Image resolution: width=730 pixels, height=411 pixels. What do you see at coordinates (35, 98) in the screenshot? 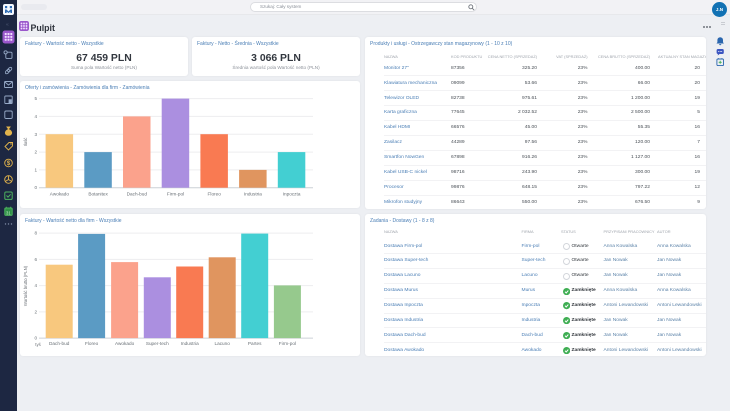
I see `svg-text: 5` at bounding box center [35, 98].